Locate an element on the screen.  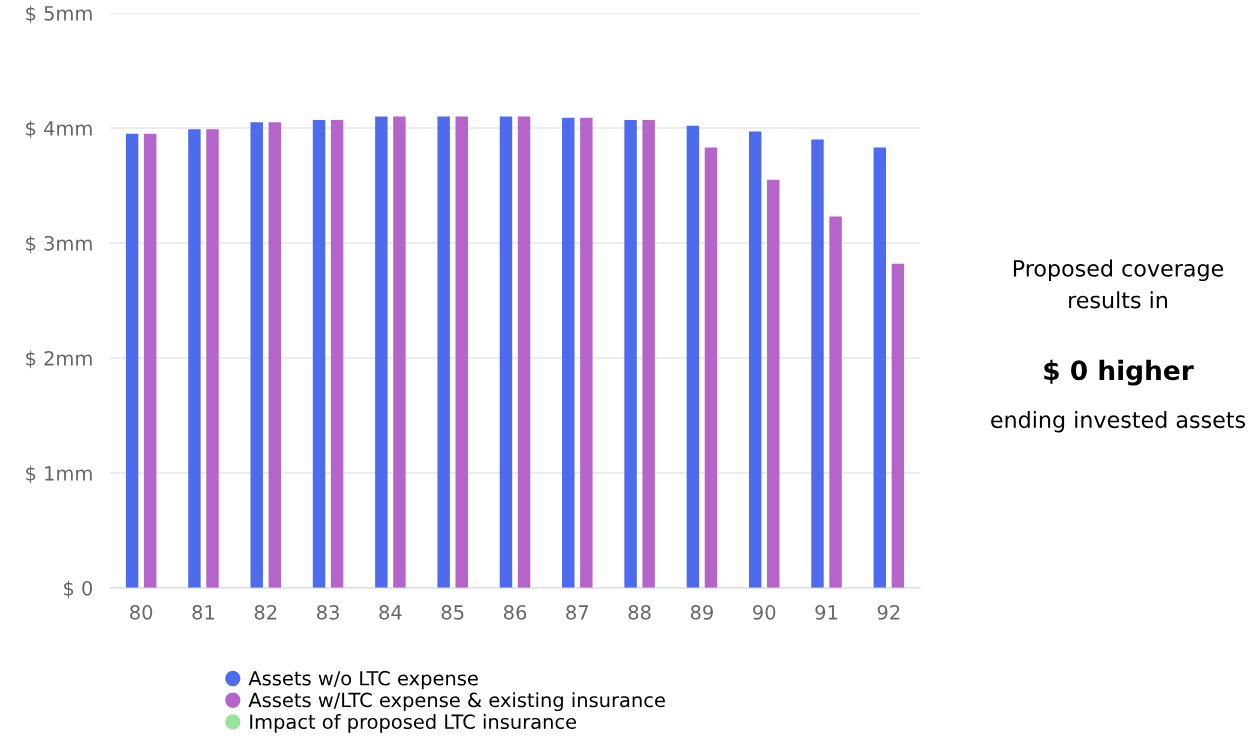
x-tick-label: 83 is located at coordinates (328, 612).